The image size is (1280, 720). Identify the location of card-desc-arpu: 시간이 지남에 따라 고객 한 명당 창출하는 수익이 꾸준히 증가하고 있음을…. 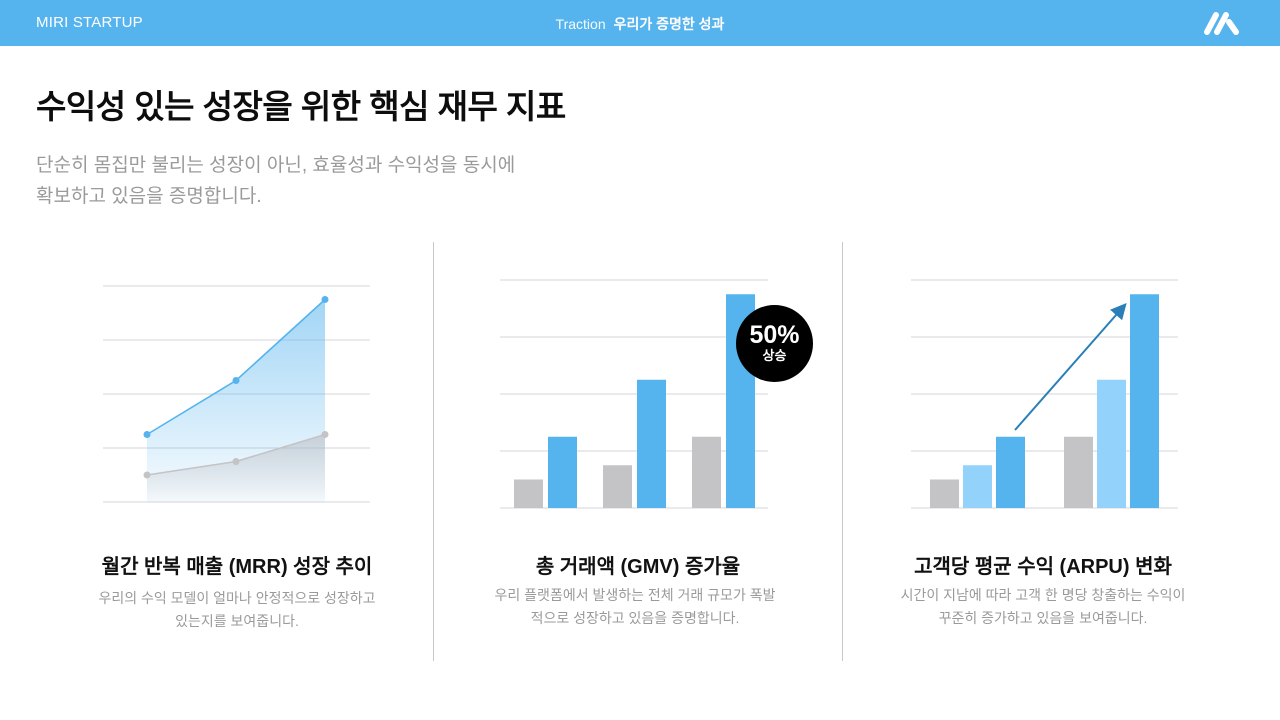
(1043, 607).